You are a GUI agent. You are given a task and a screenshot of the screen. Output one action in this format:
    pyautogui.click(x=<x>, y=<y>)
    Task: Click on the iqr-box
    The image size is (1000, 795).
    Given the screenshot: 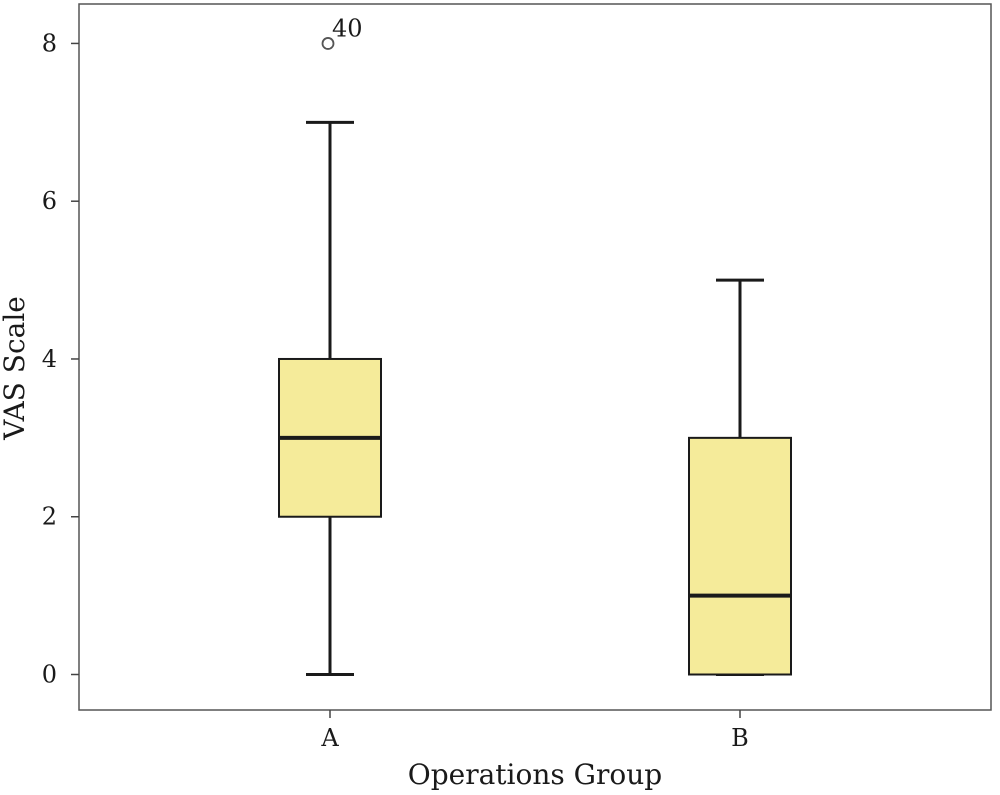 What is the action you would take?
    pyautogui.click(x=740, y=556)
    